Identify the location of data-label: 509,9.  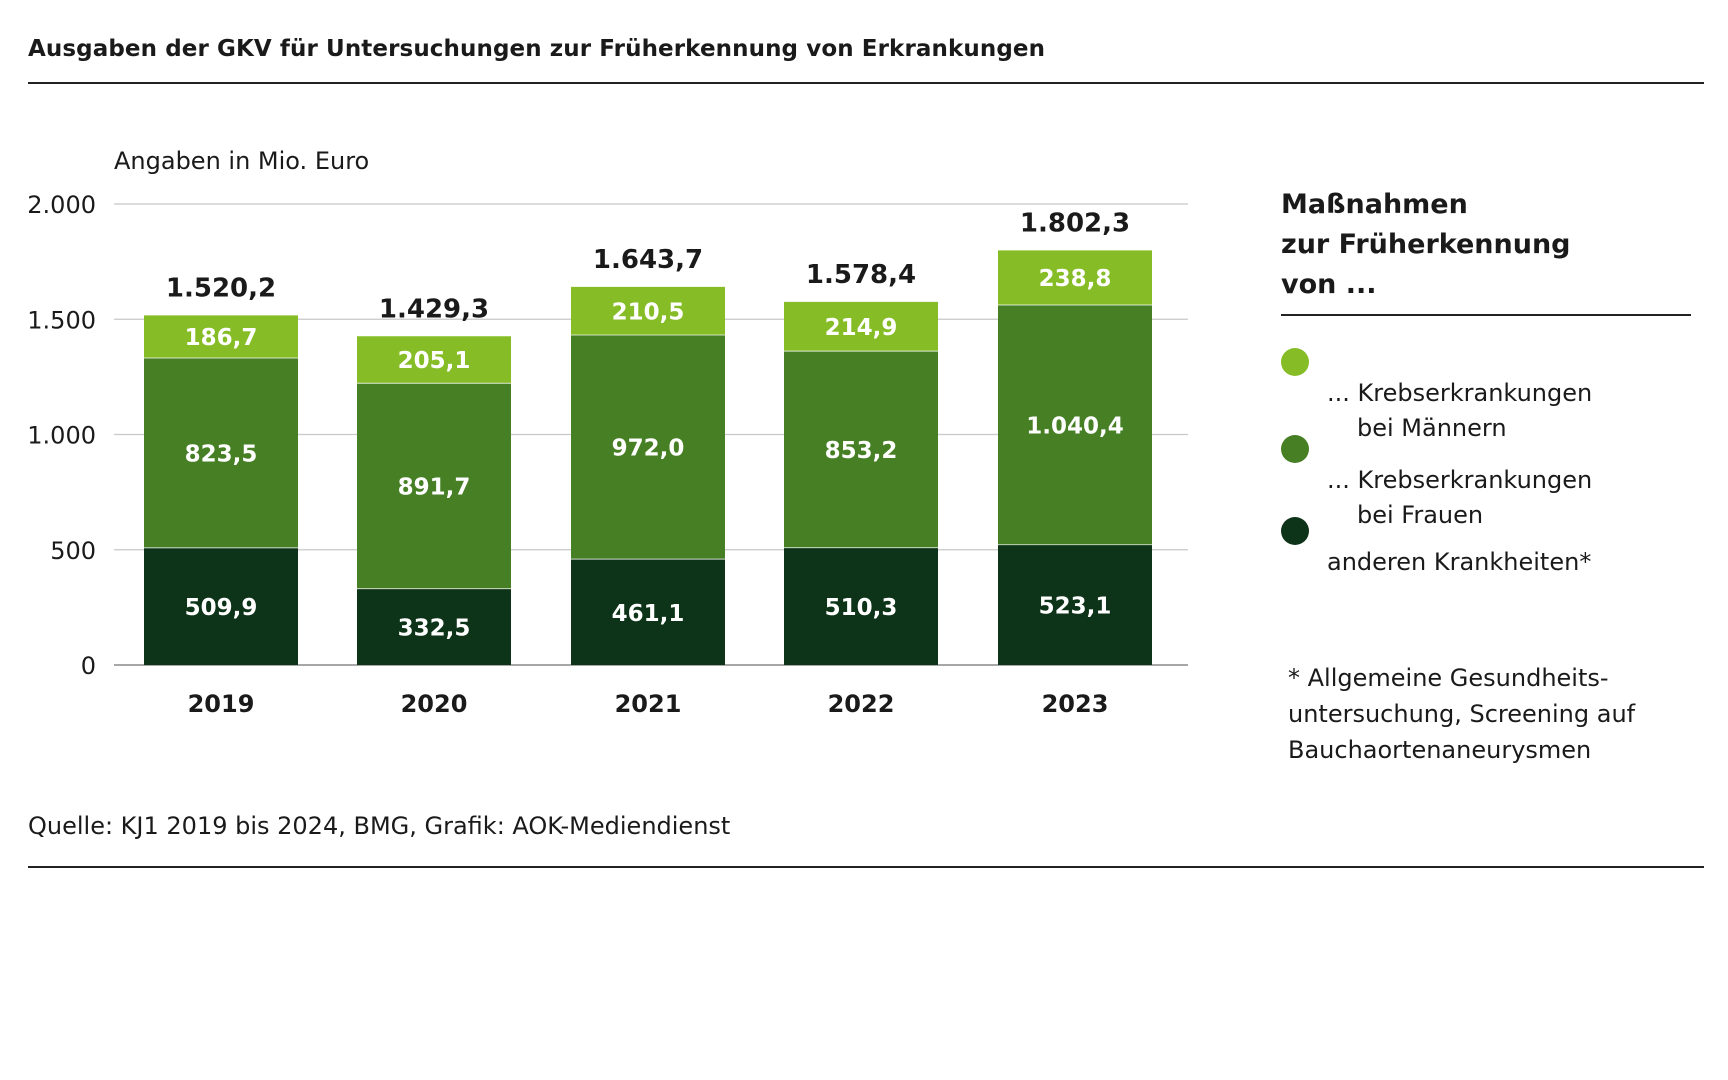
(221, 608).